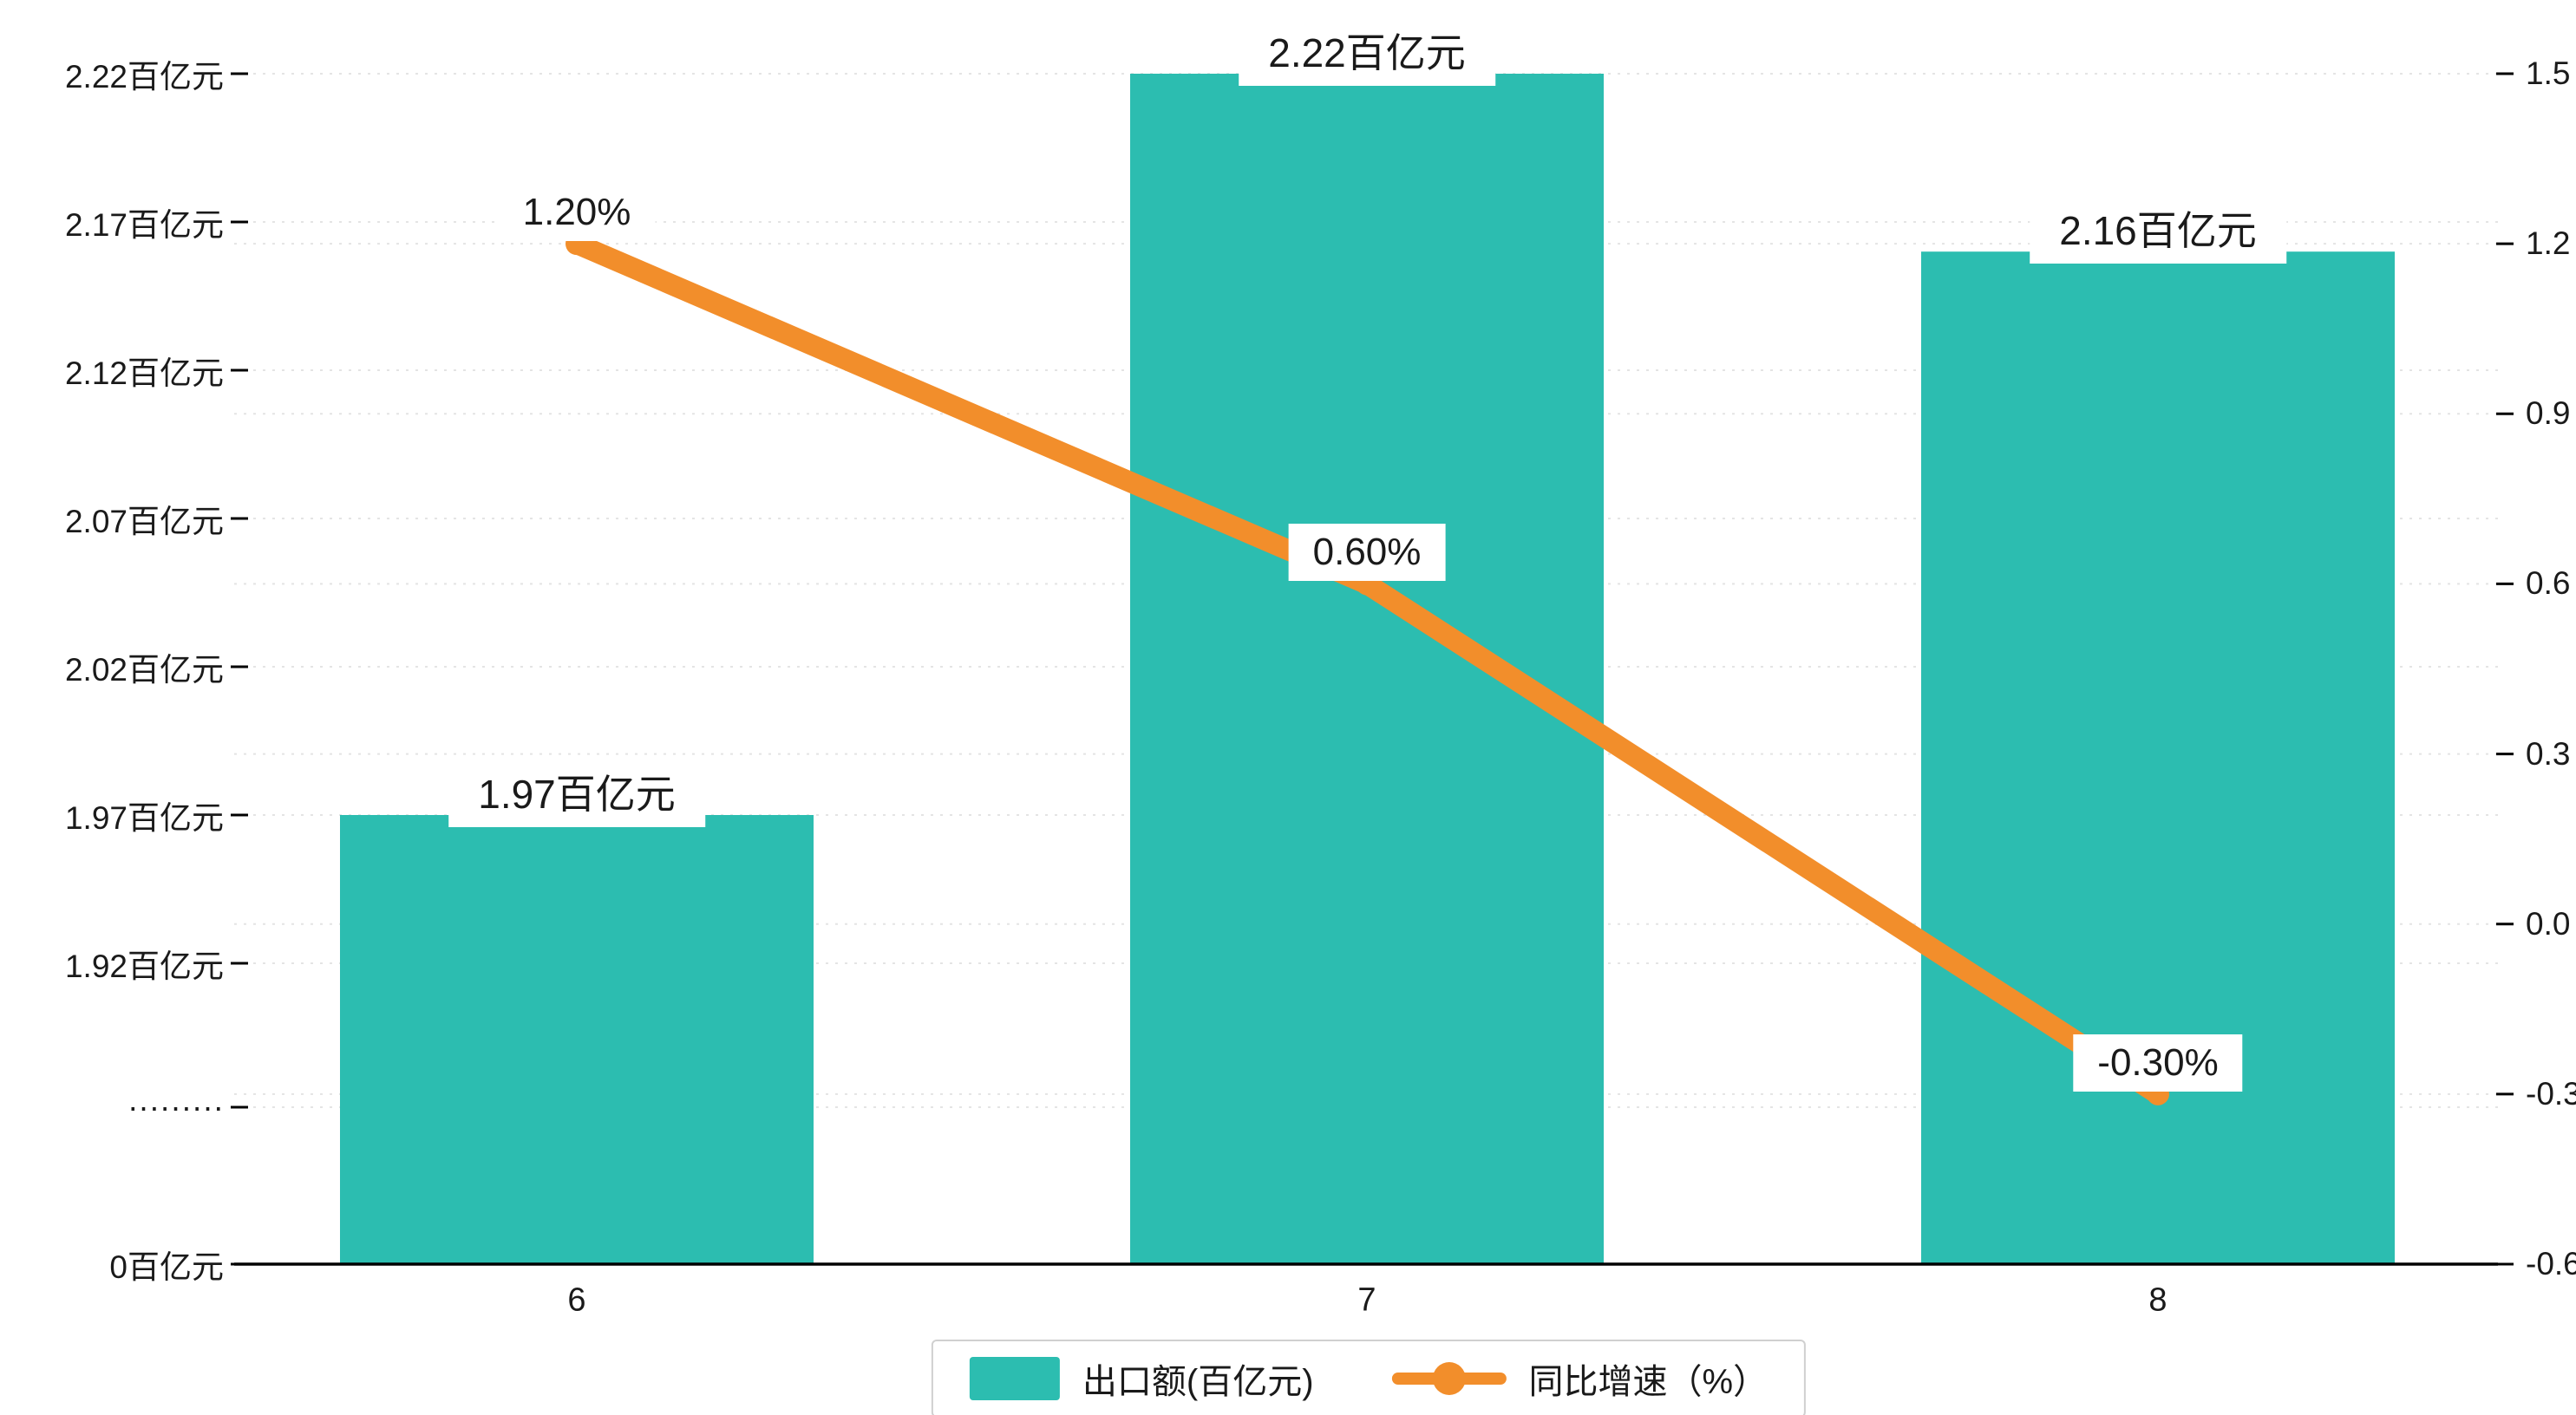  I want to click on legend-item-growth: 同比增速（%）, so click(1580, 1378).